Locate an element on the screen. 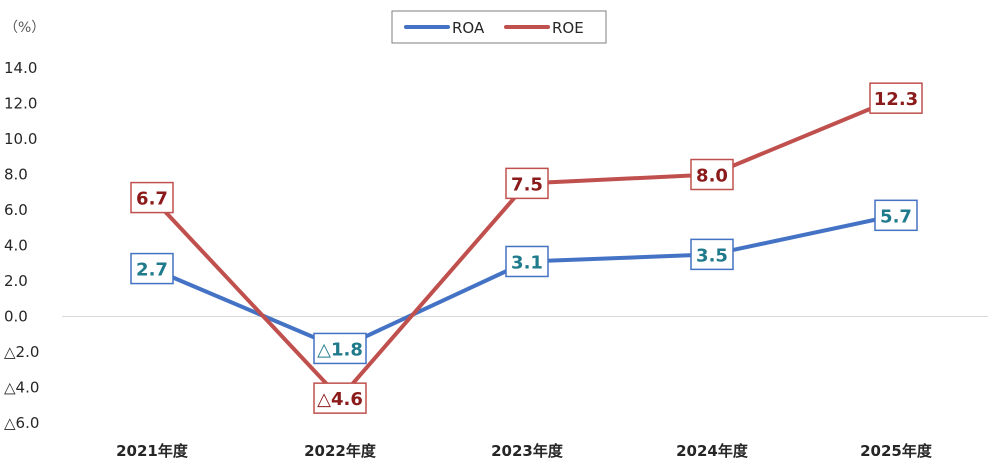  y-tick-label: 12.0 is located at coordinates (20, 104).